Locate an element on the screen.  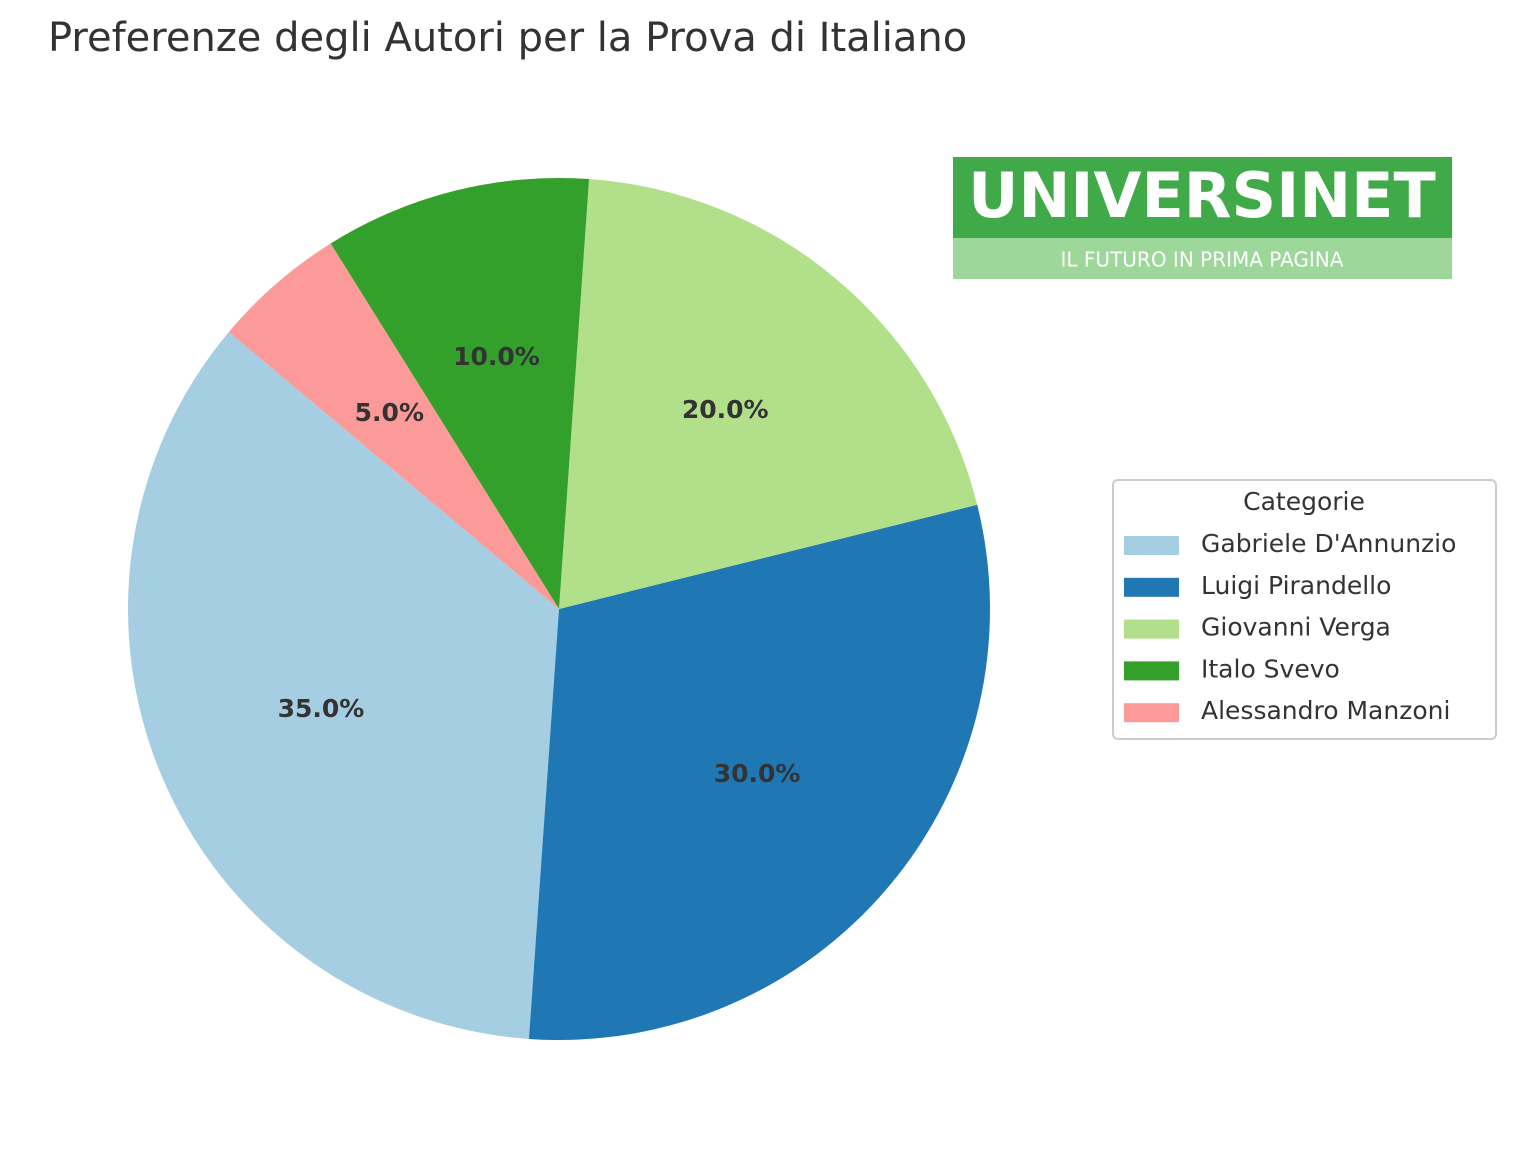
logo-tagline: IL FUTURO IN PRIMA PAGINA is located at coordinates (1202, 260).